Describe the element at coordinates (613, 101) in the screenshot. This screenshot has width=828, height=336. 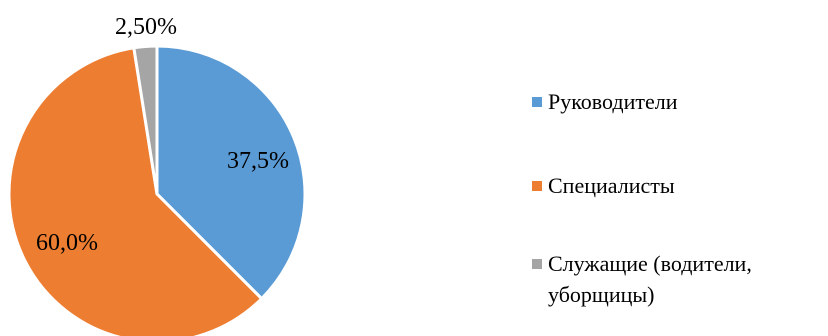
I see `legend-label-rukovoditeli: Руководители` at that location.